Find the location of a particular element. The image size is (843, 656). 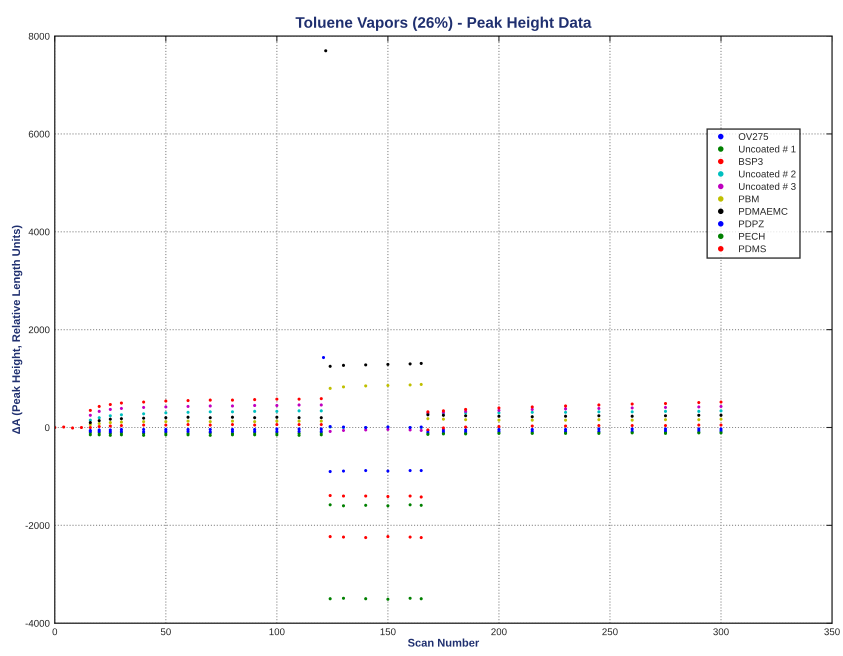

x-tick-label: 50 is located at coordinates (165, 632).